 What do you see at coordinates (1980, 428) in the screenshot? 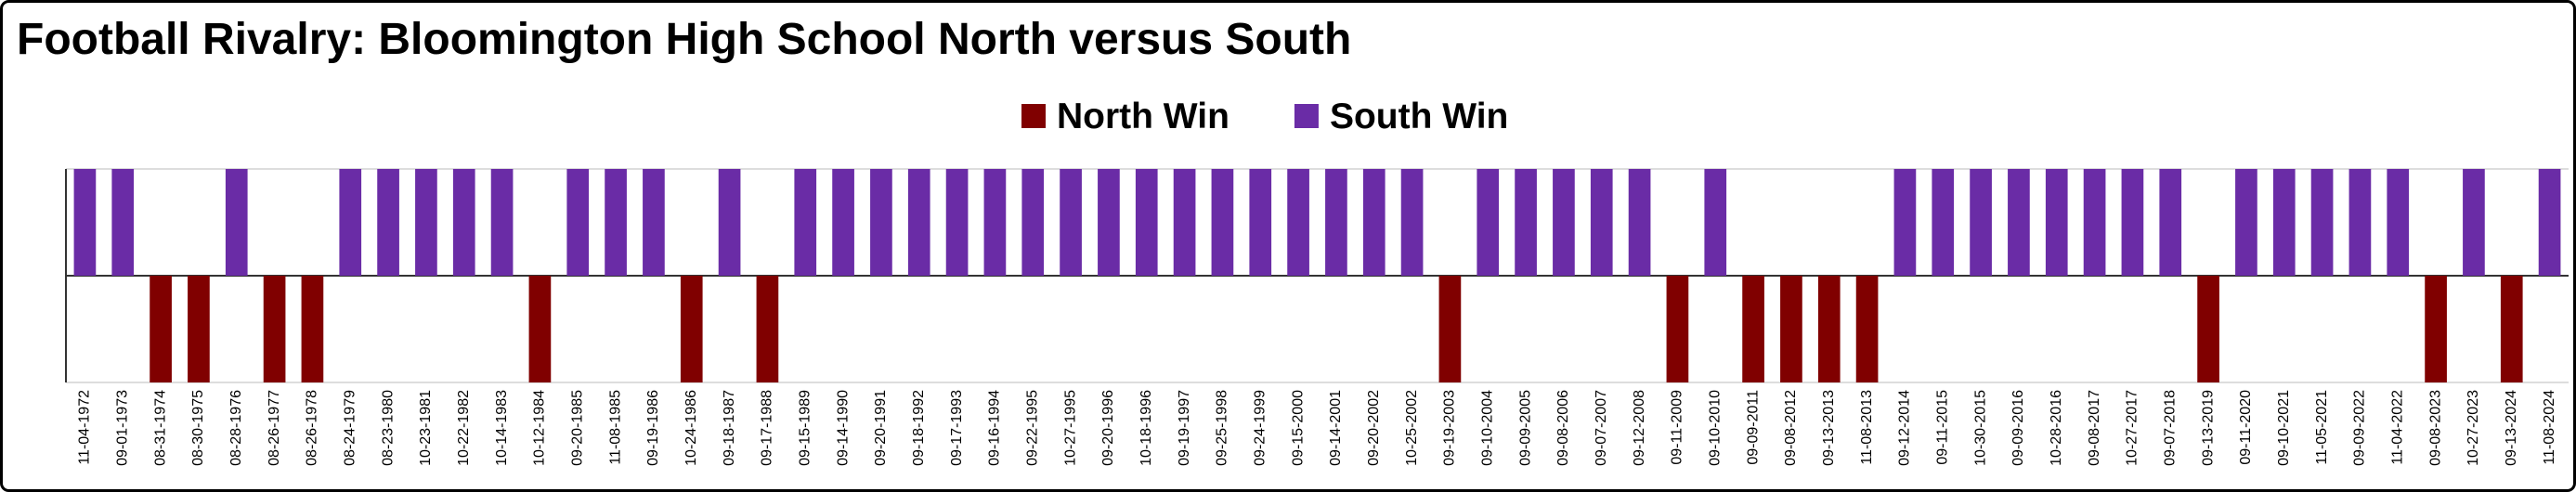
I see `x-tick-label: 10-30-2015` at bounding box center [1980, 428].